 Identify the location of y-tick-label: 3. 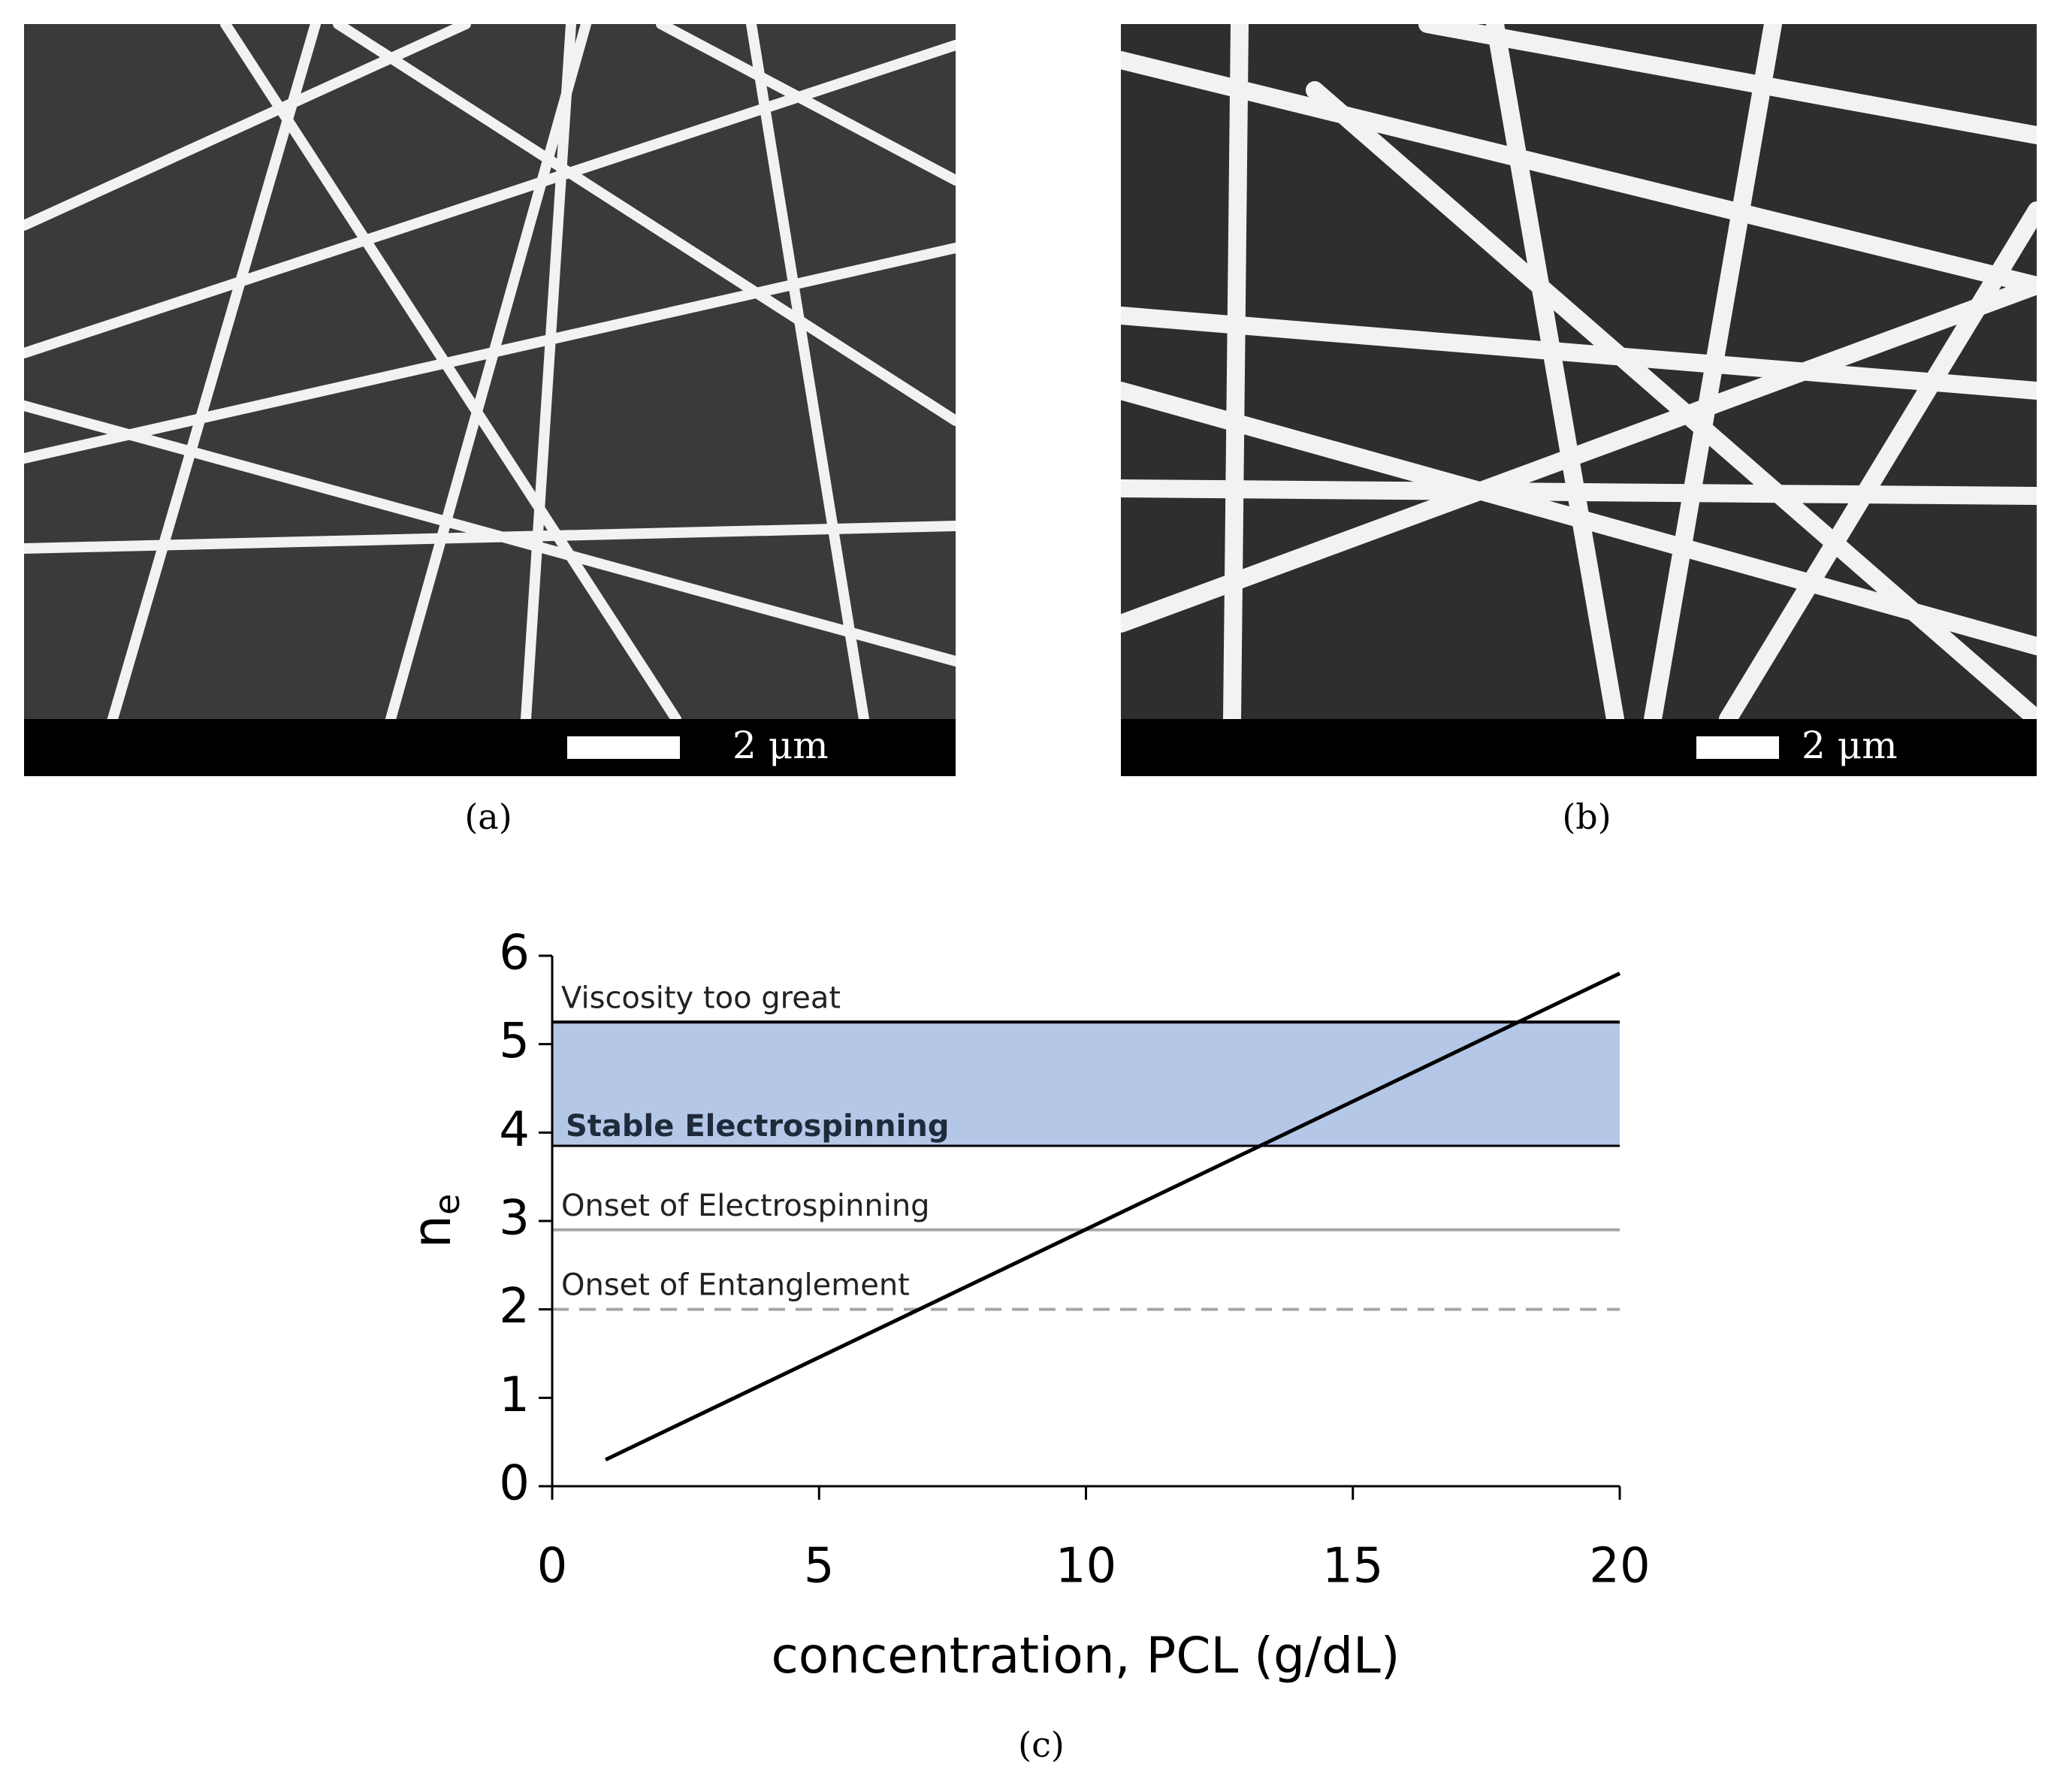
(514, 1219).